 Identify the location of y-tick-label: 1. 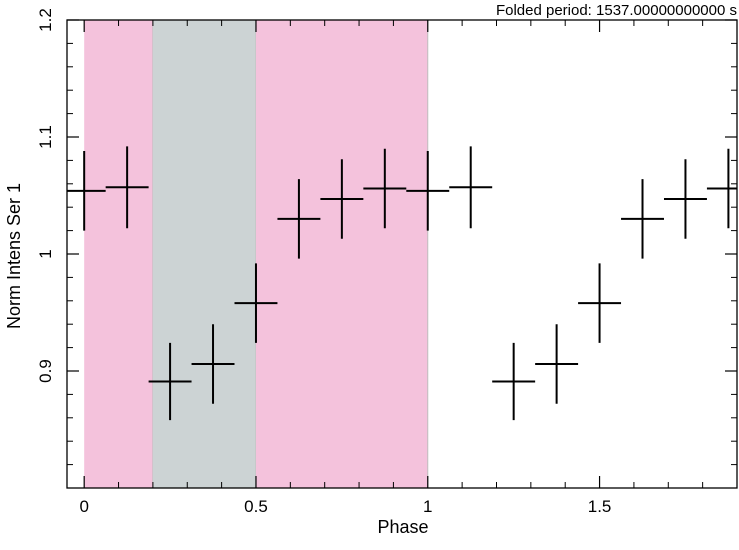
(45, 253).